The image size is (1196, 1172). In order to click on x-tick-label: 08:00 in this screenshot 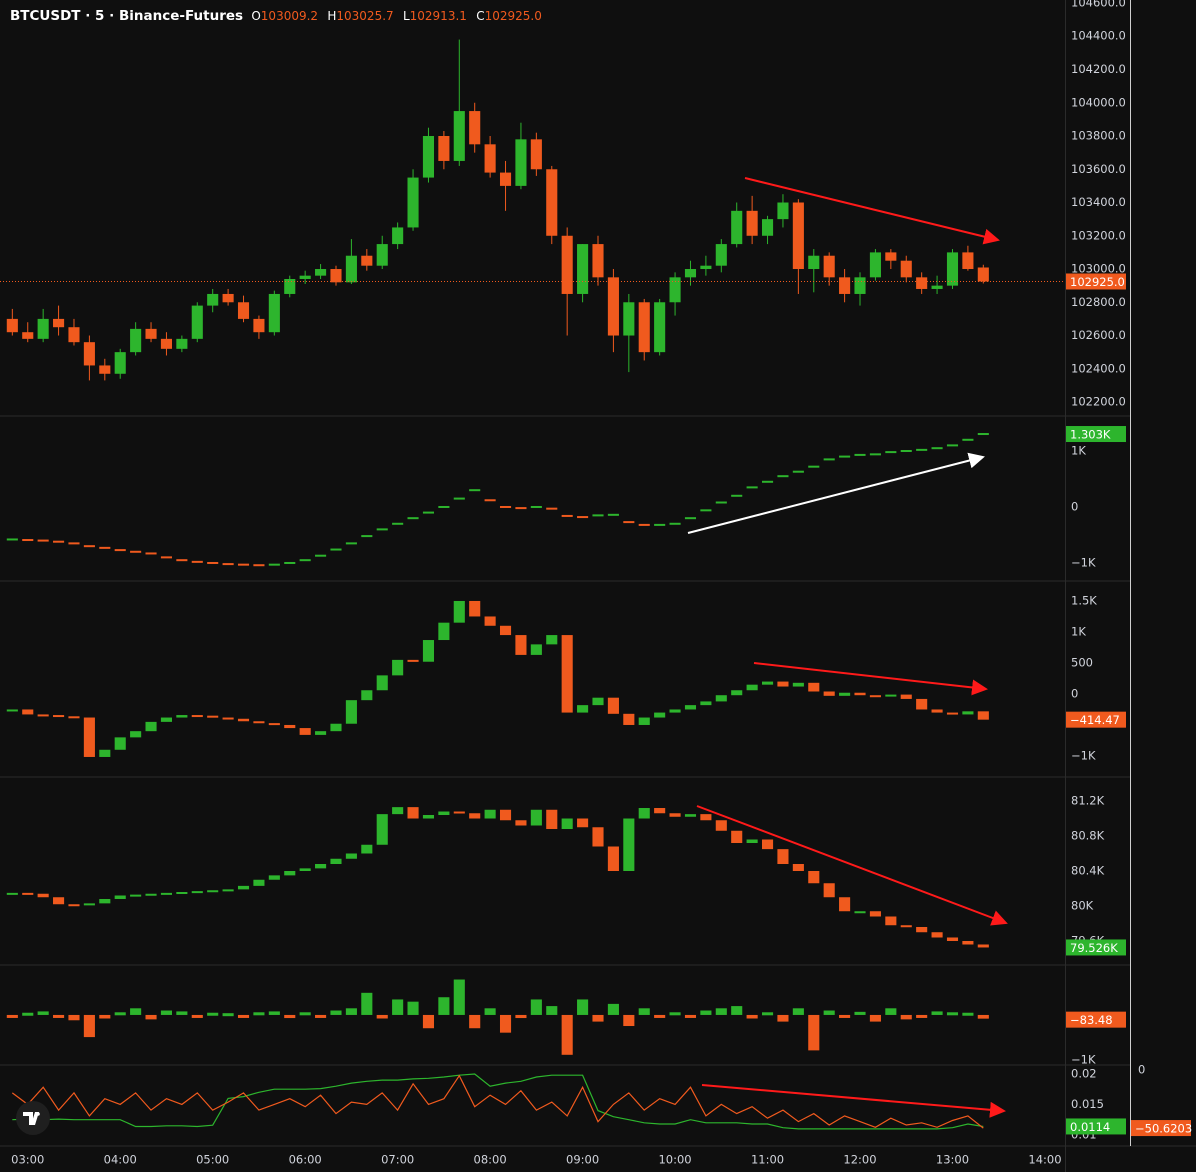, I will do `click(490, 1160)`.